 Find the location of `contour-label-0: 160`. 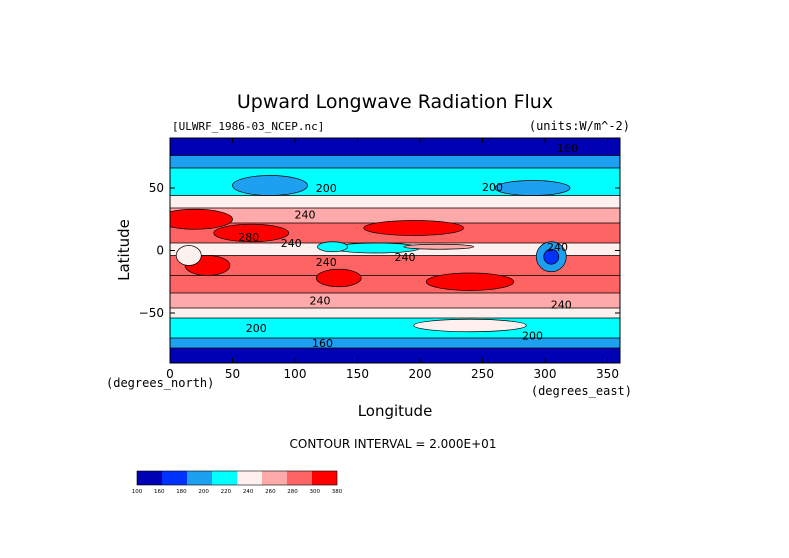

contour-label-0: 160 is located at coordinates (567, 148).